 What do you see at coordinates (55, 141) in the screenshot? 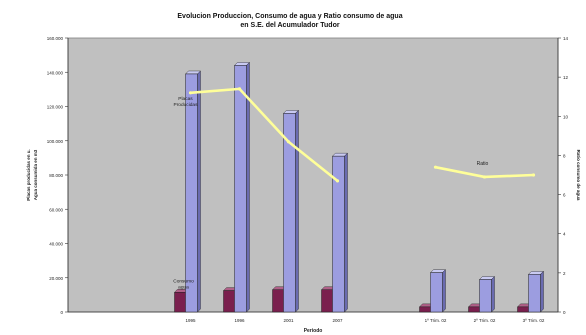
I see `y-left-tick-label: 100.000` at bounding box center [55, 141].